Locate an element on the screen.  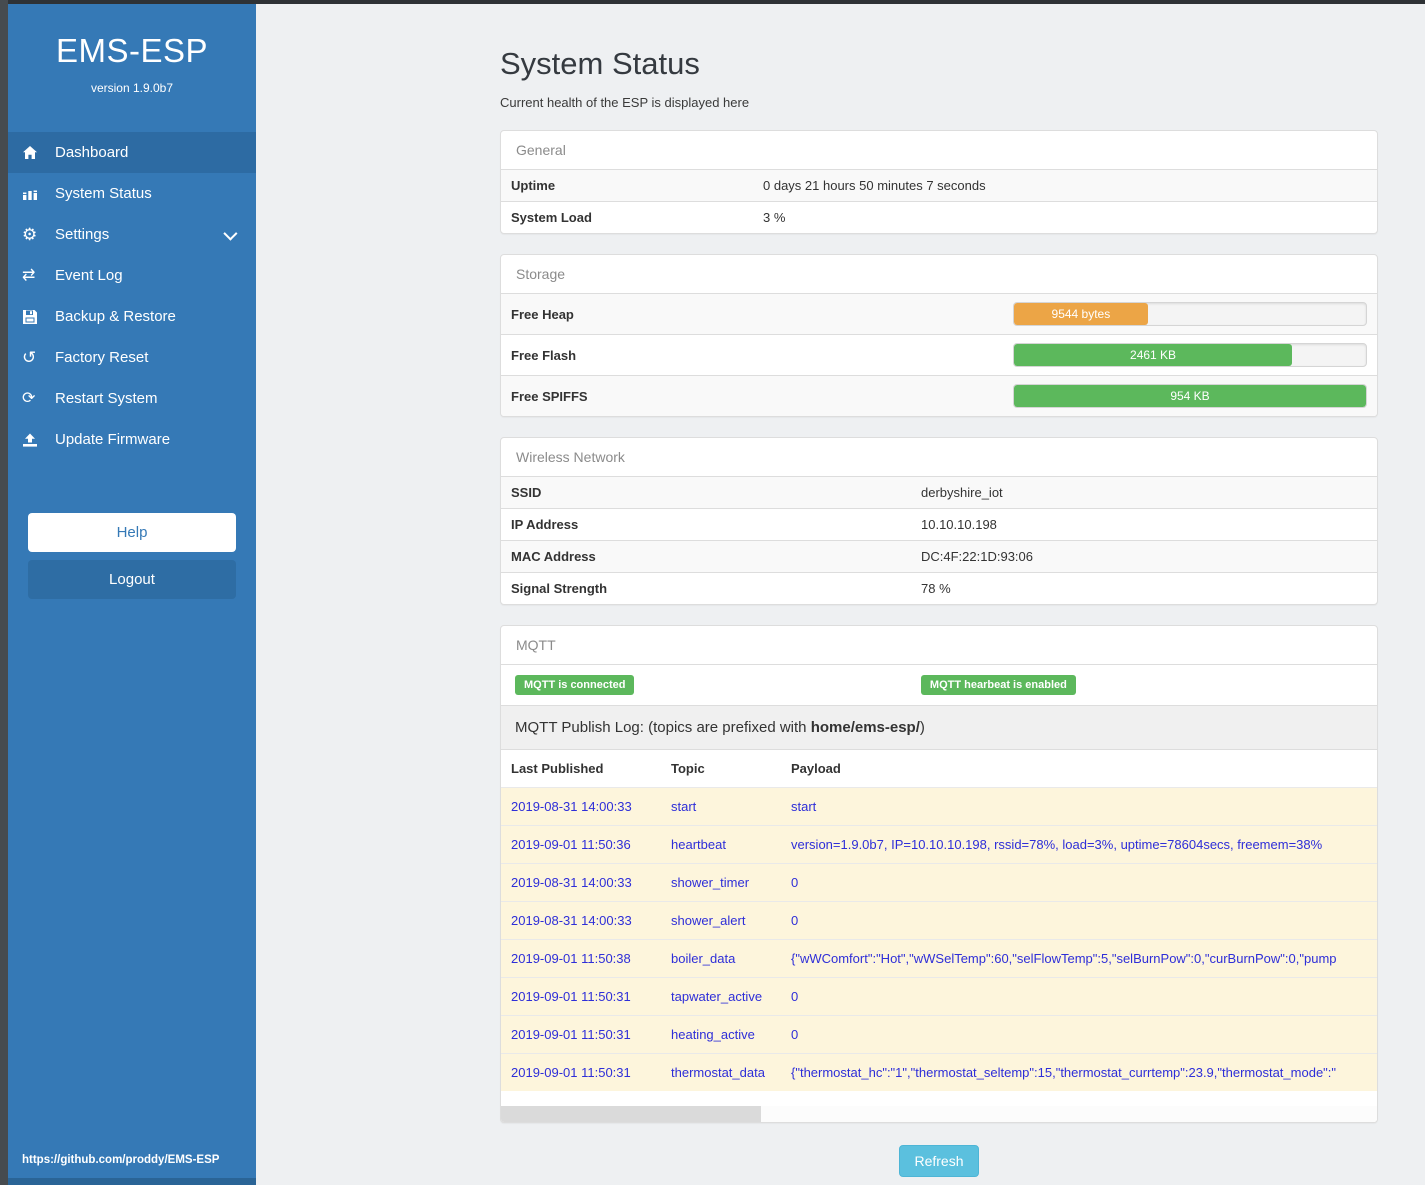
home-icon is located at coordinates (38, 153).